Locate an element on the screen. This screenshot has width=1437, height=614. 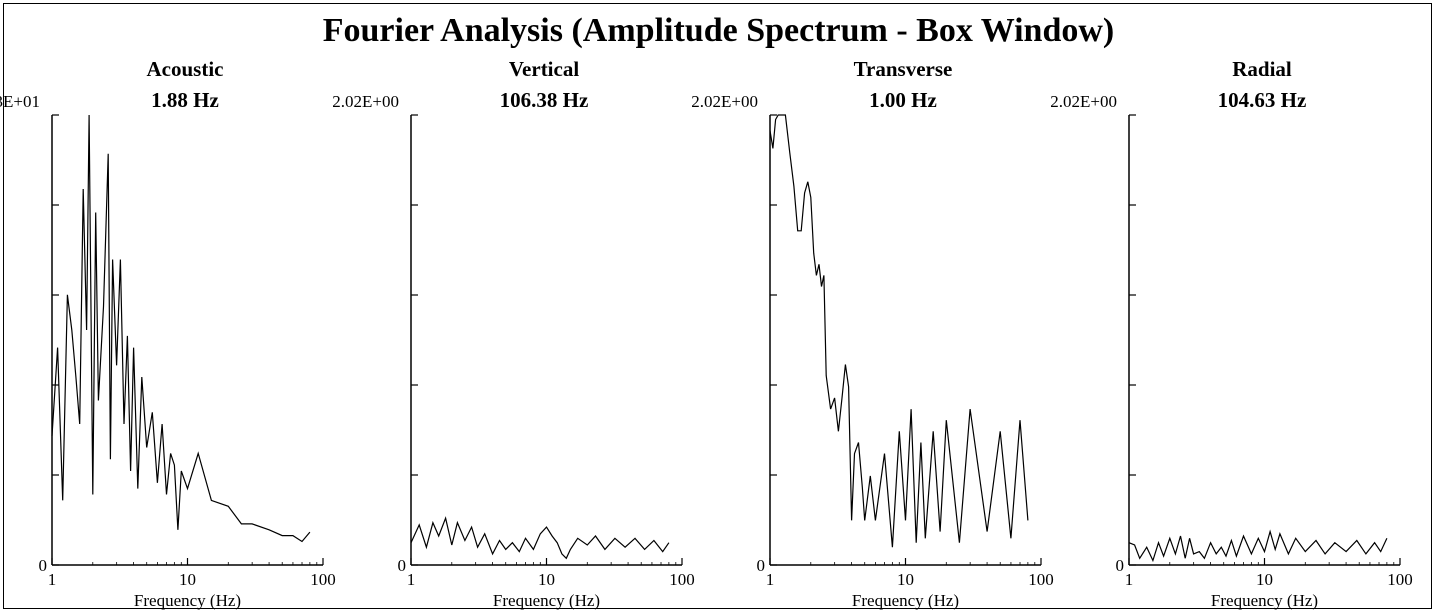
transverse-x-axis-label: Frequency (Hz) is located at coordinates (905, 600).